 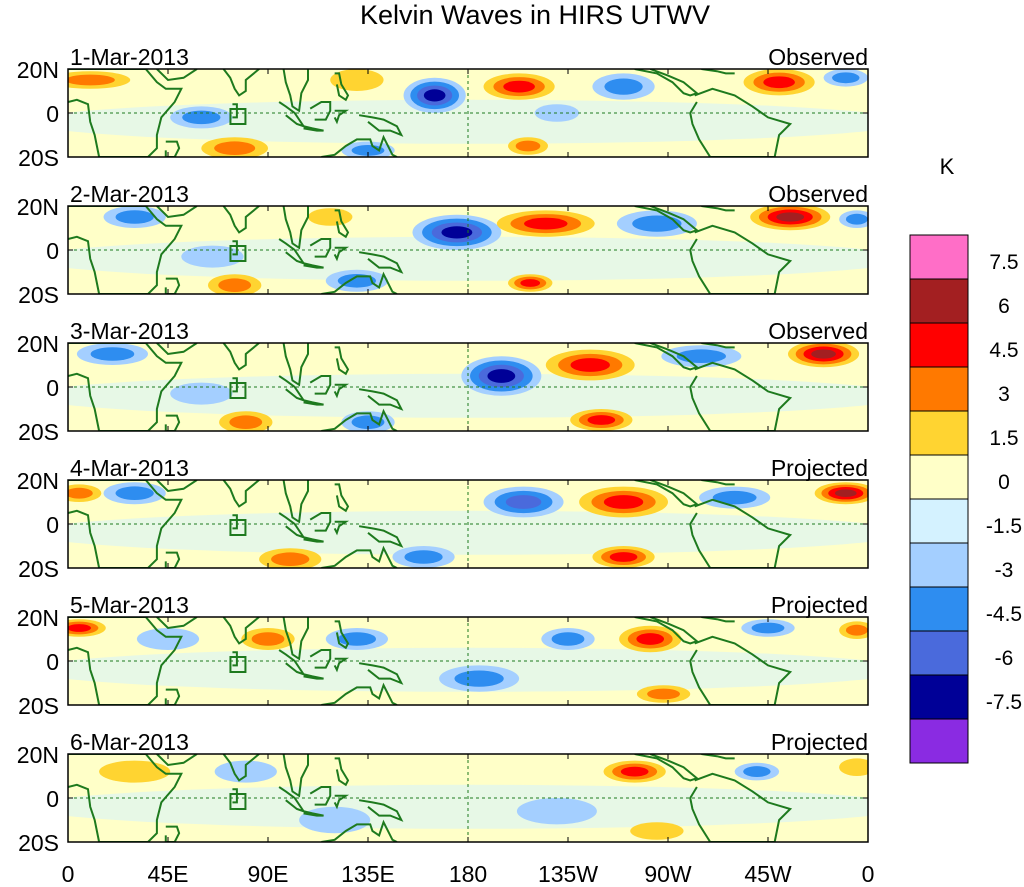 I want to click on x-tick-label: 180, so click(x=468, y=874).